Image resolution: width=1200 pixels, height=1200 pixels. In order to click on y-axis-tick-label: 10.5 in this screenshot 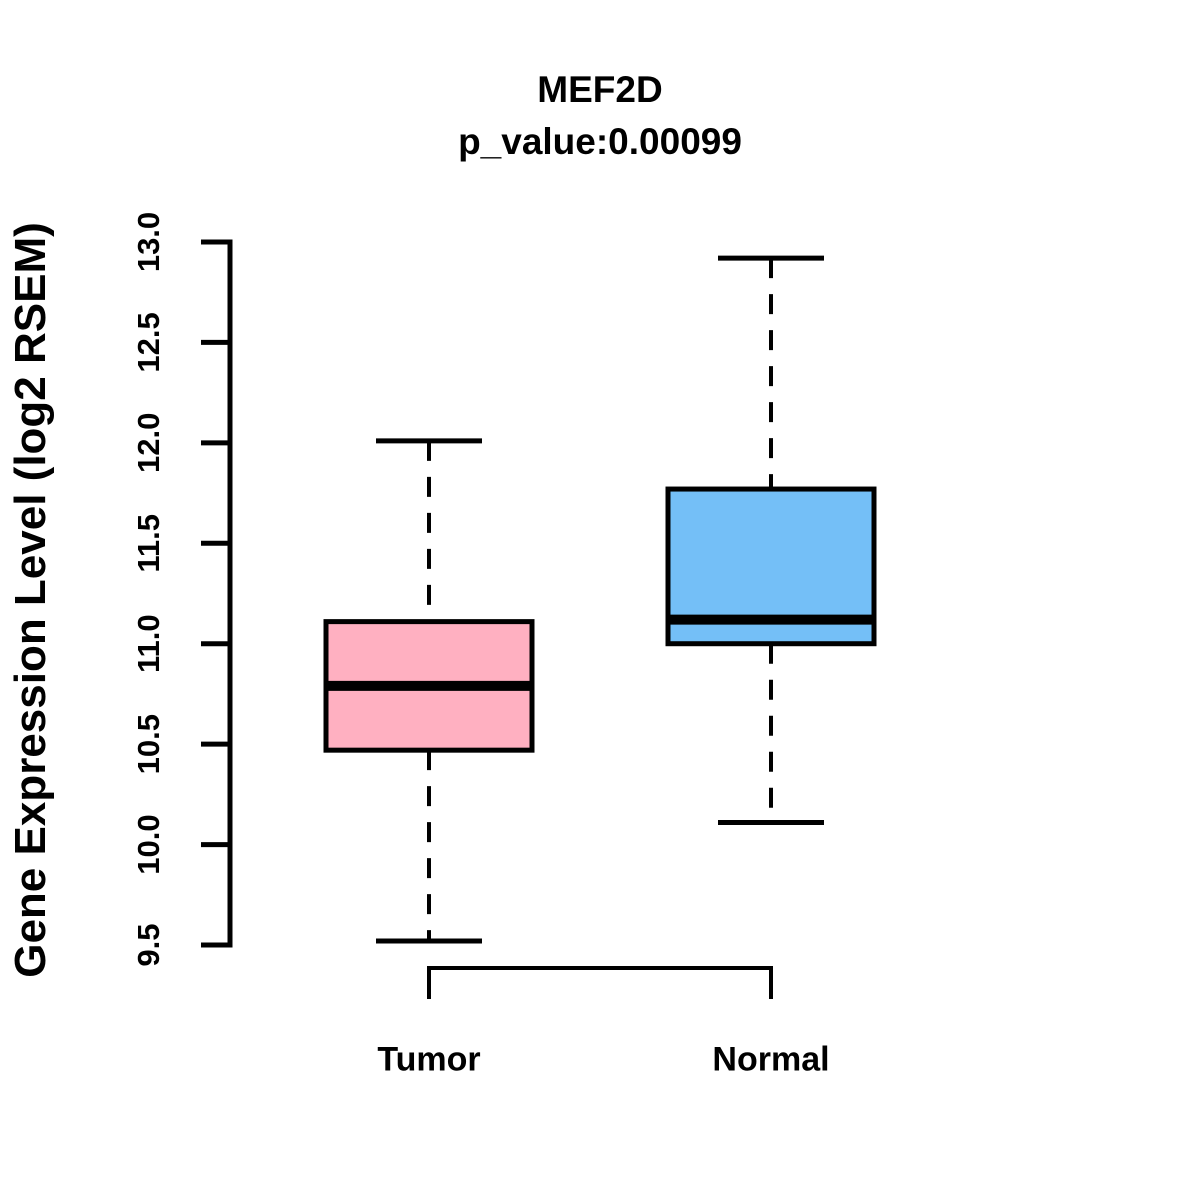, I will do `click(148, 744)`.